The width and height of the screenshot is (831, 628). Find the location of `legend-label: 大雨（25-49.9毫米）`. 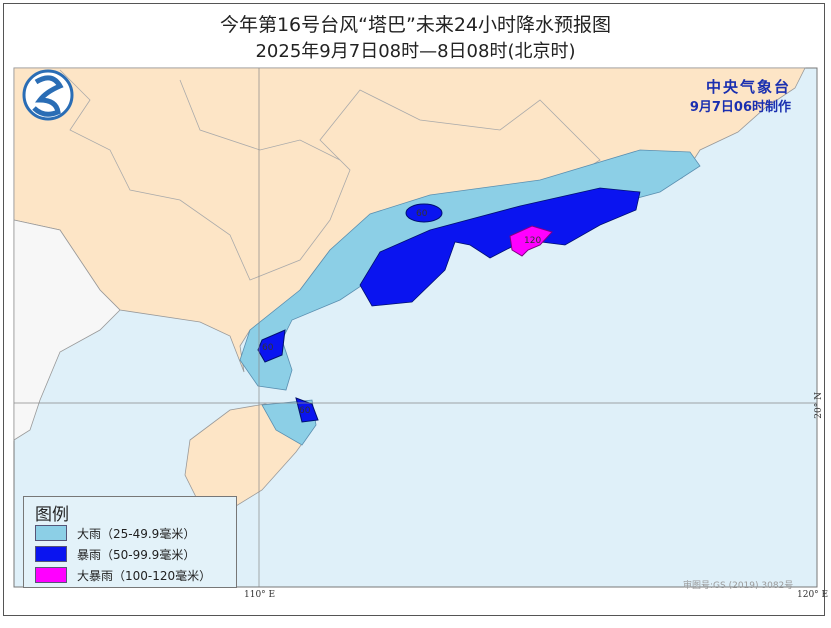

legend-label: 大雨（25-49.9毫米） is located at coordinates (136, 533).